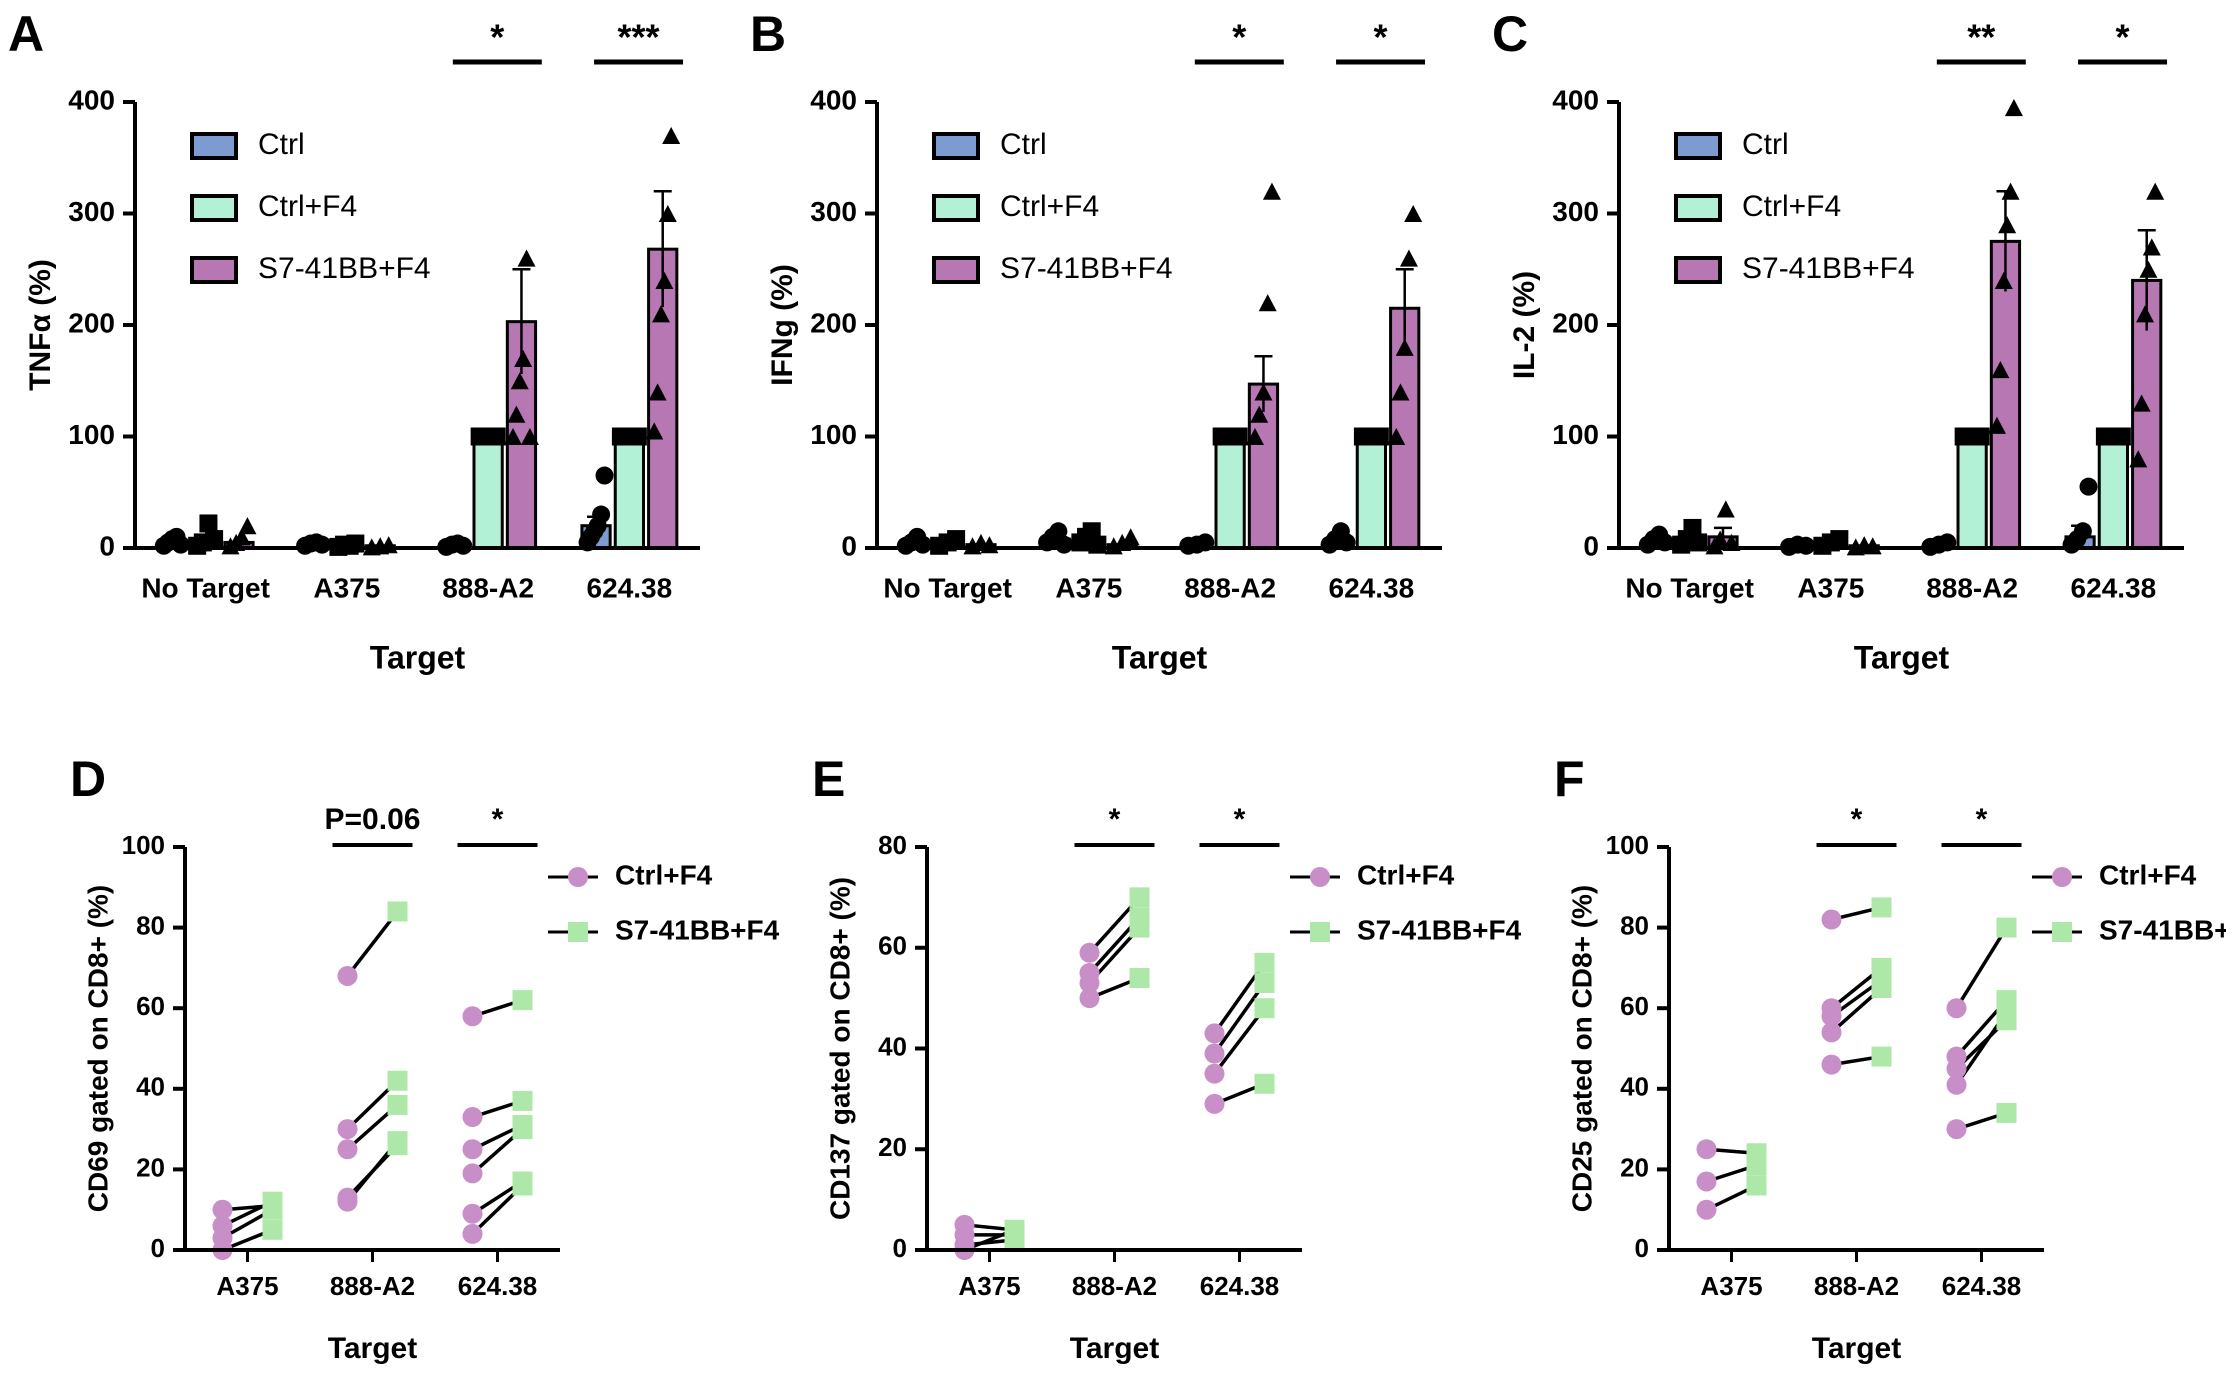 The height and width of the screenshot is (1380, 2226). Describe the element at coordinates (150, 925) in the screenshot. I see `y-tick-label: 80` at that location.